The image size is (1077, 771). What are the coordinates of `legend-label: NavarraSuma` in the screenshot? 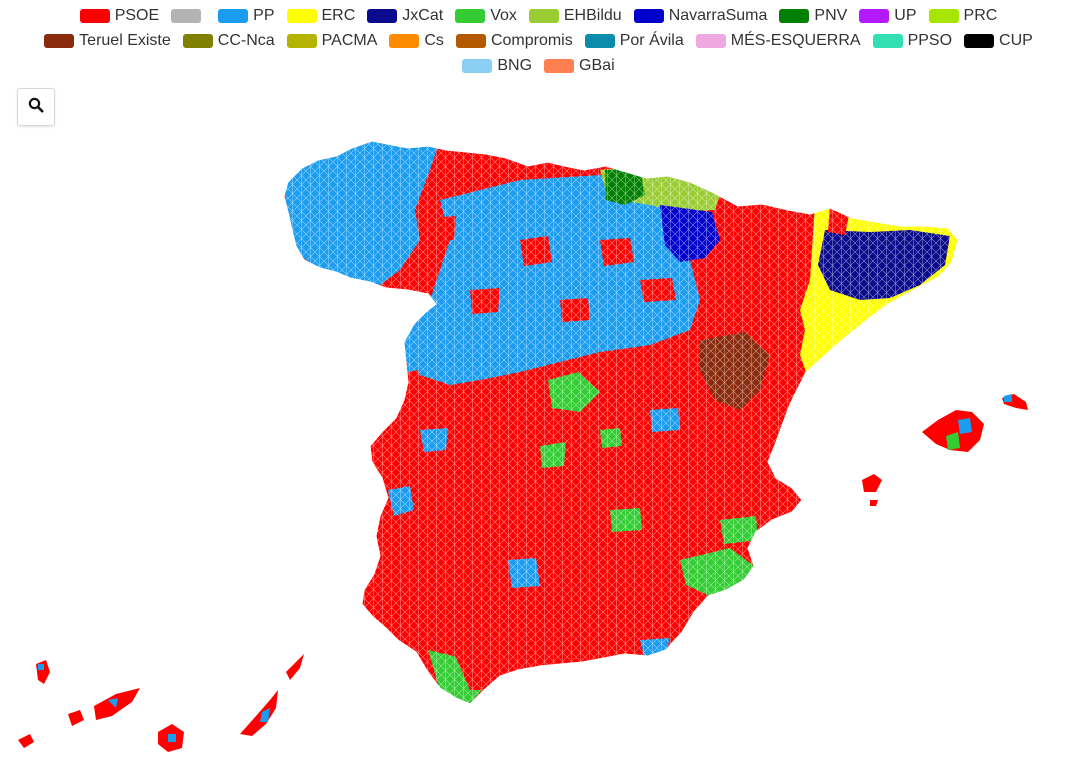 It's located at (718, 15).